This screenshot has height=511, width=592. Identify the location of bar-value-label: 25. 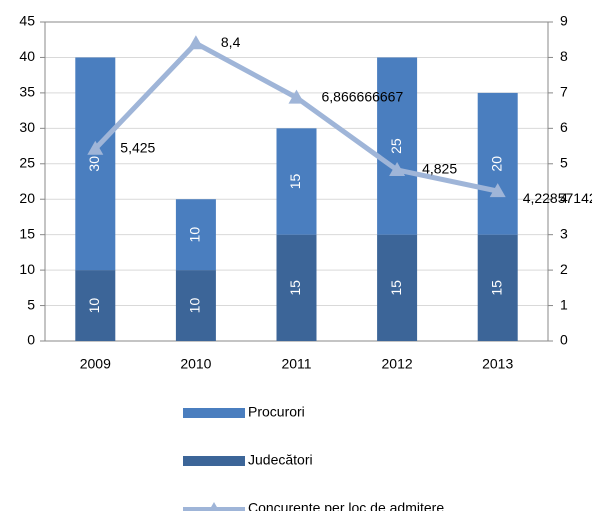
(396, 146).